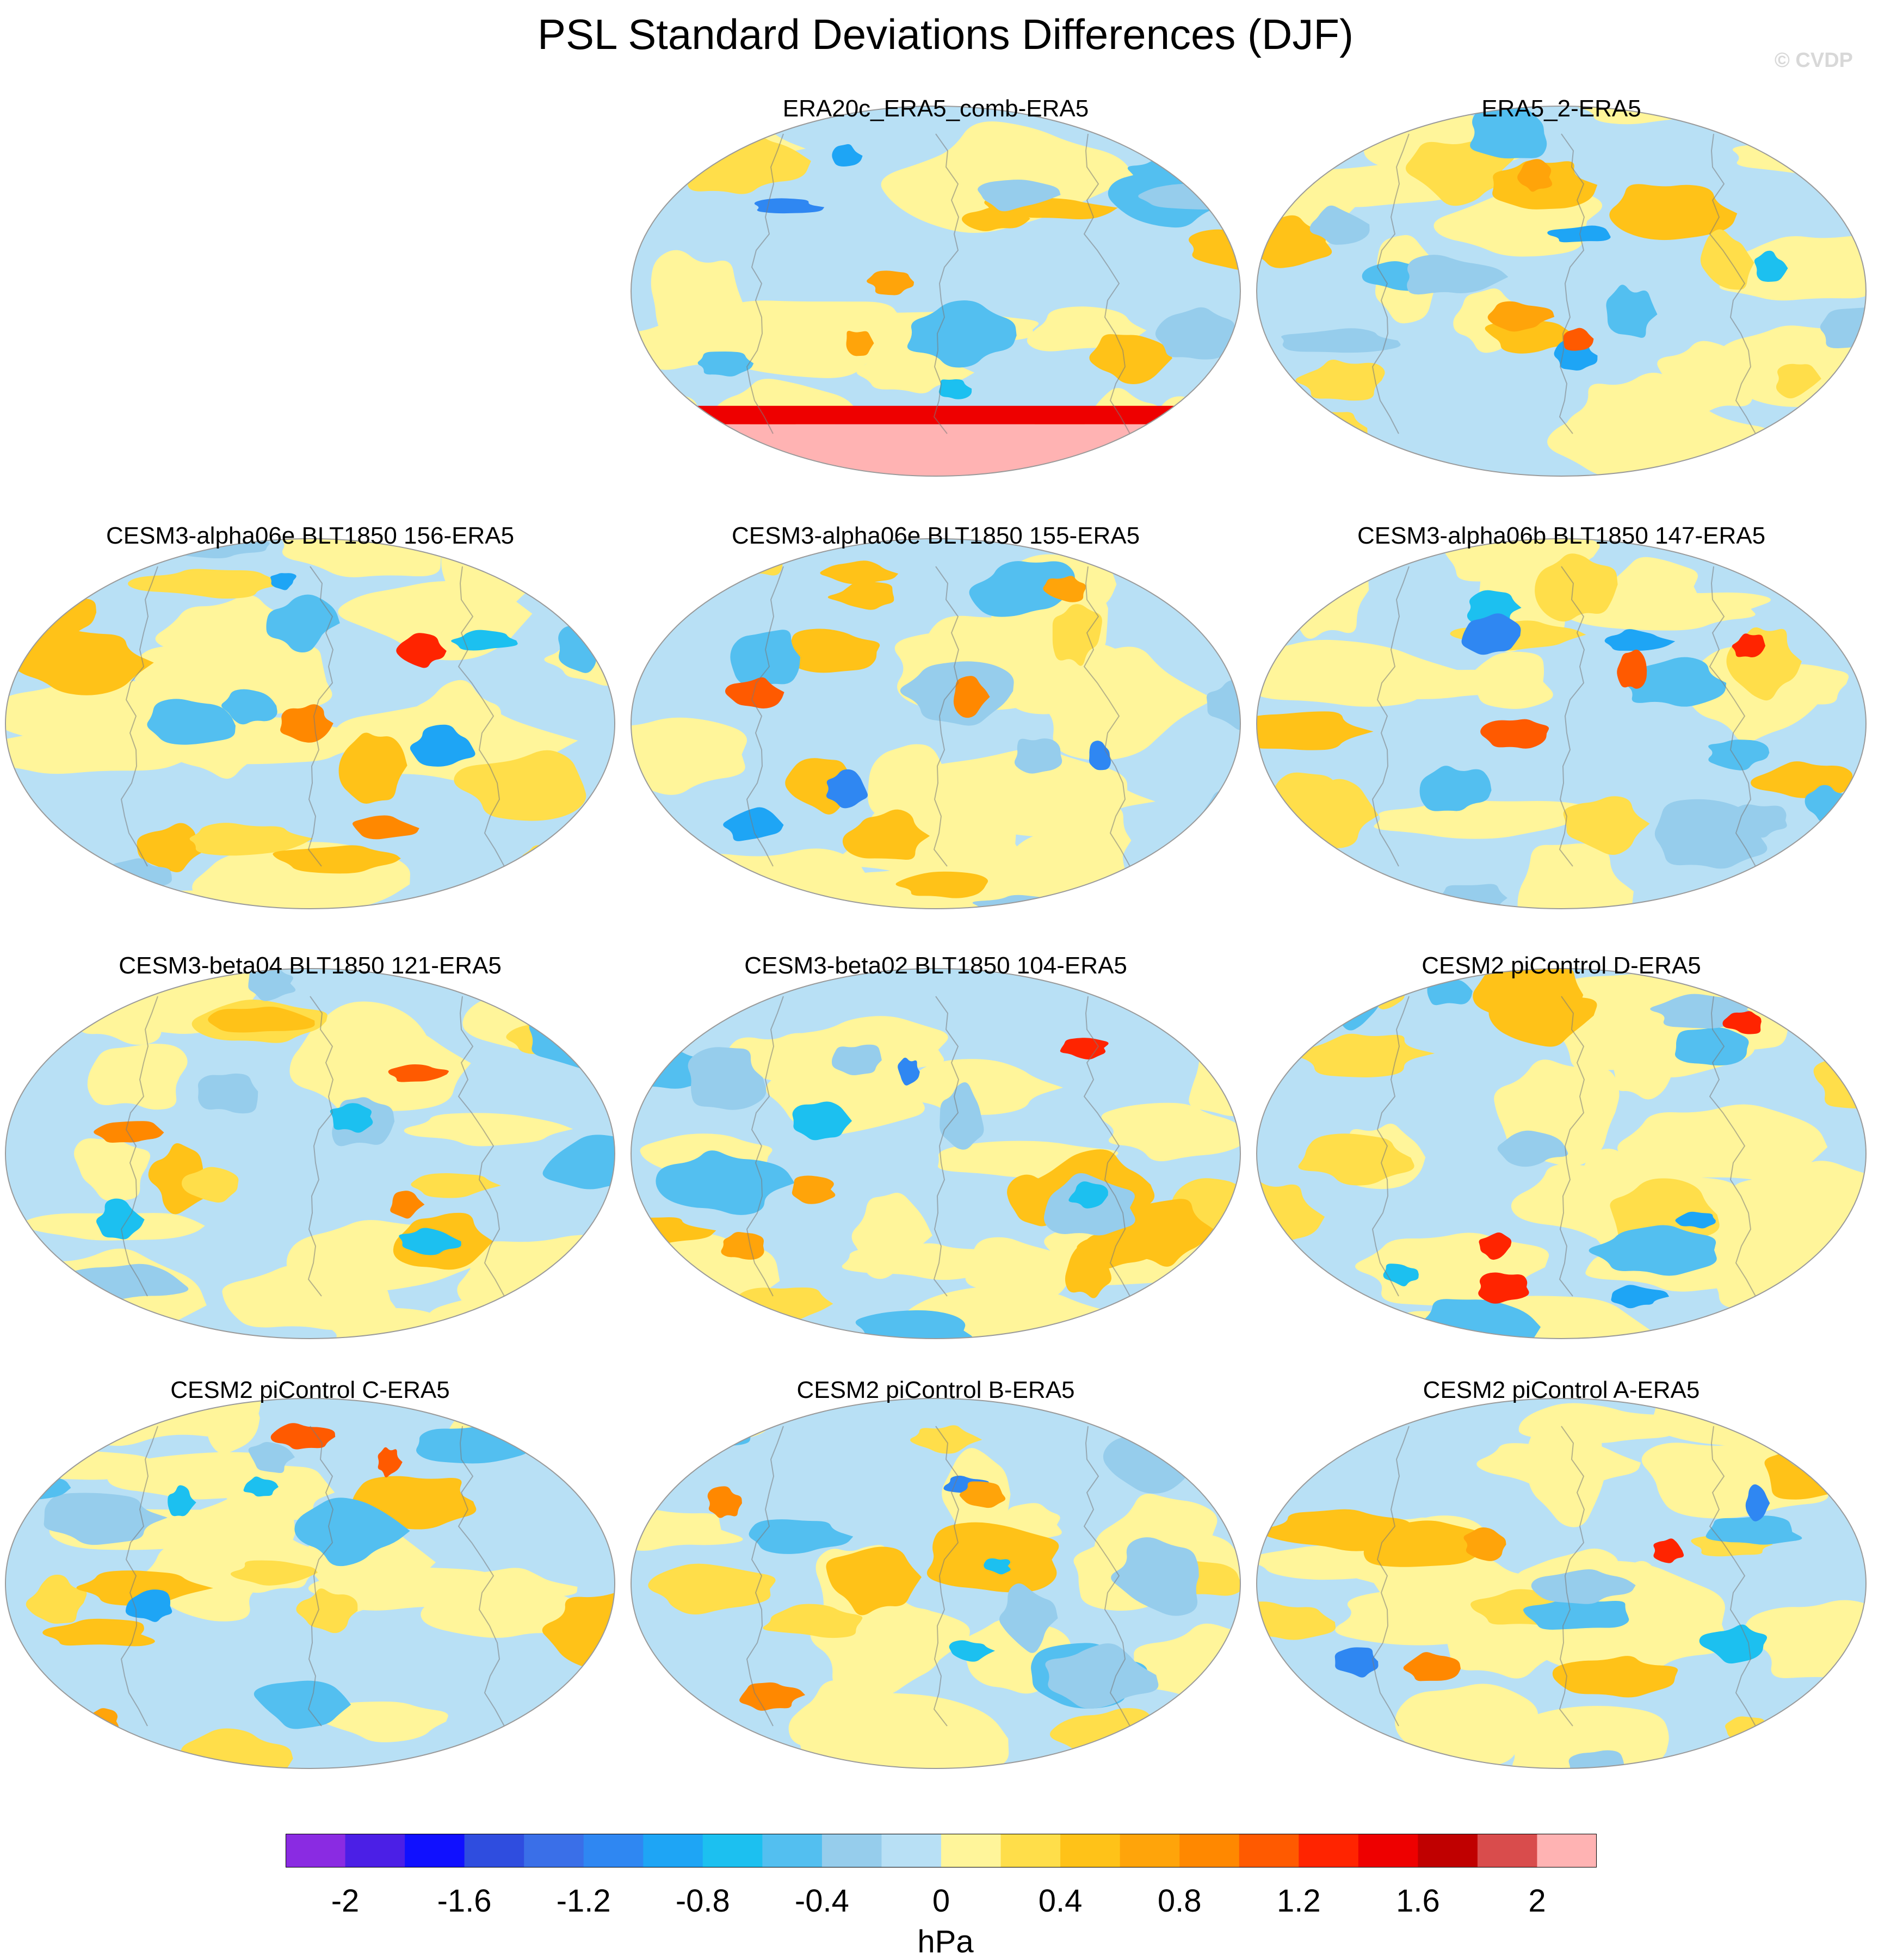  I want to click on colorbar-tick-label: -1.6, so click(464, 1901).